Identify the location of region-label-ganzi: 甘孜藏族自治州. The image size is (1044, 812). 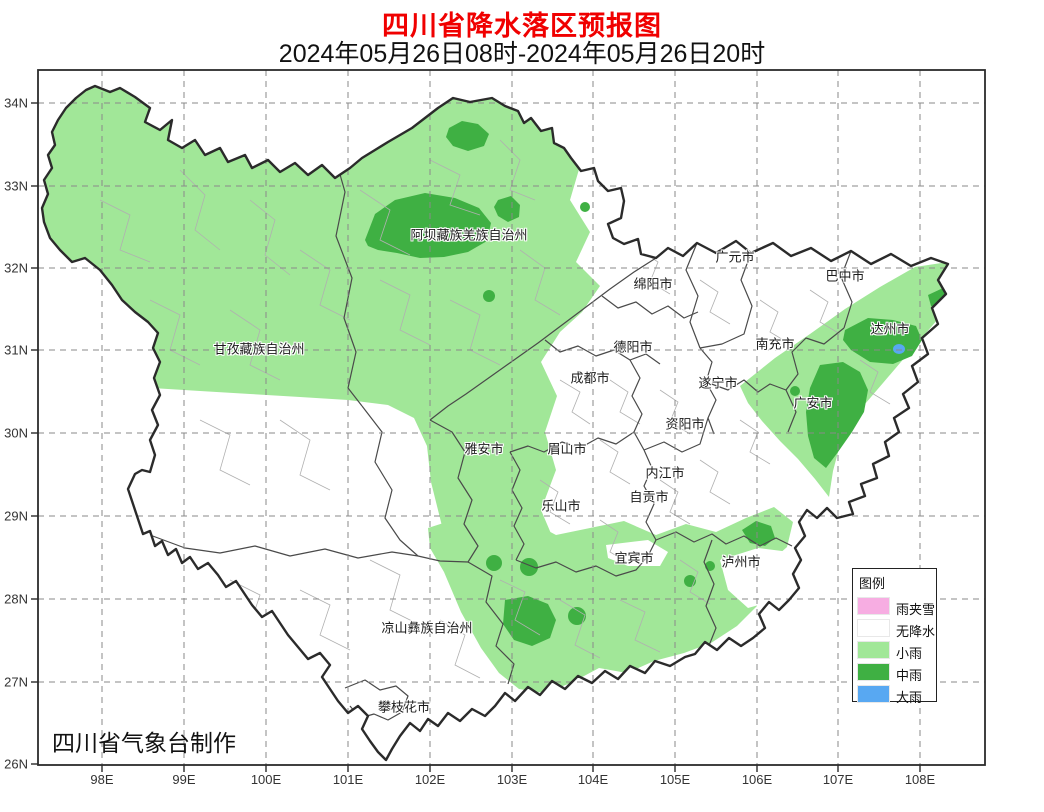
(259, 349).